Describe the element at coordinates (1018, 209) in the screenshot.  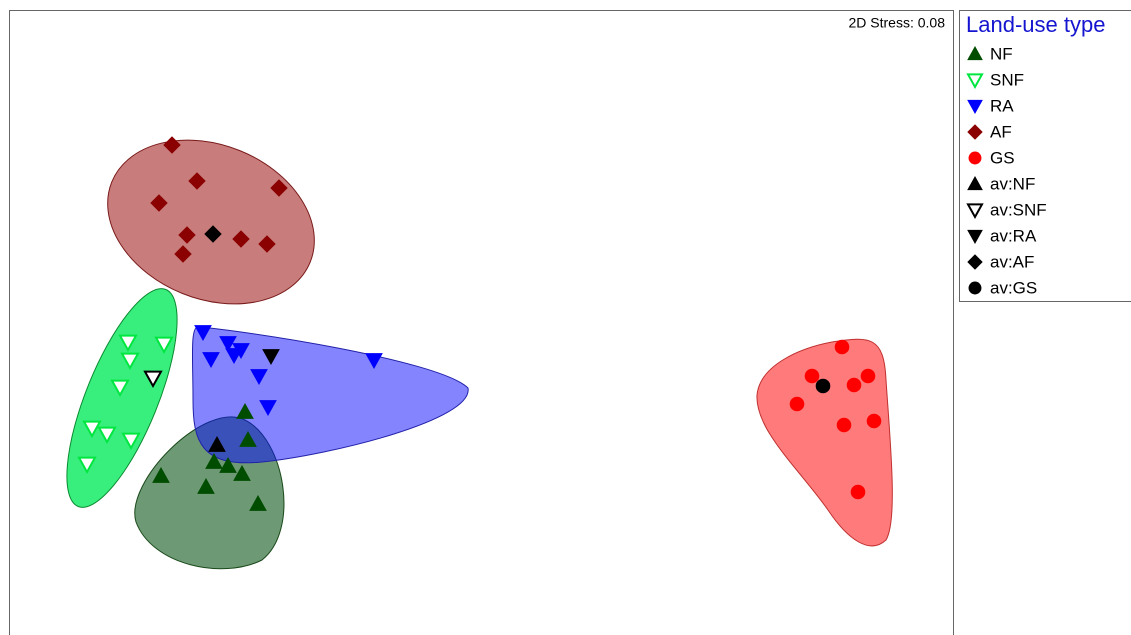
I see `legend-label: av:SNF` at that location.